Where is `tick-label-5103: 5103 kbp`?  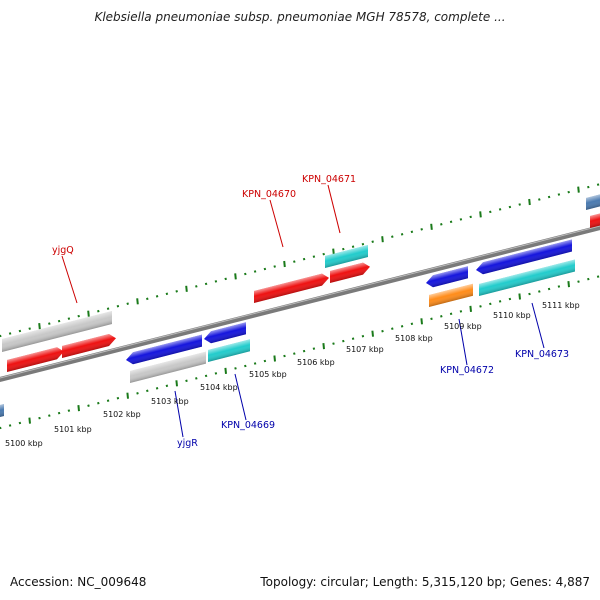 tick-label-5103: 5103 kbp is located at coordinates (170, 401).